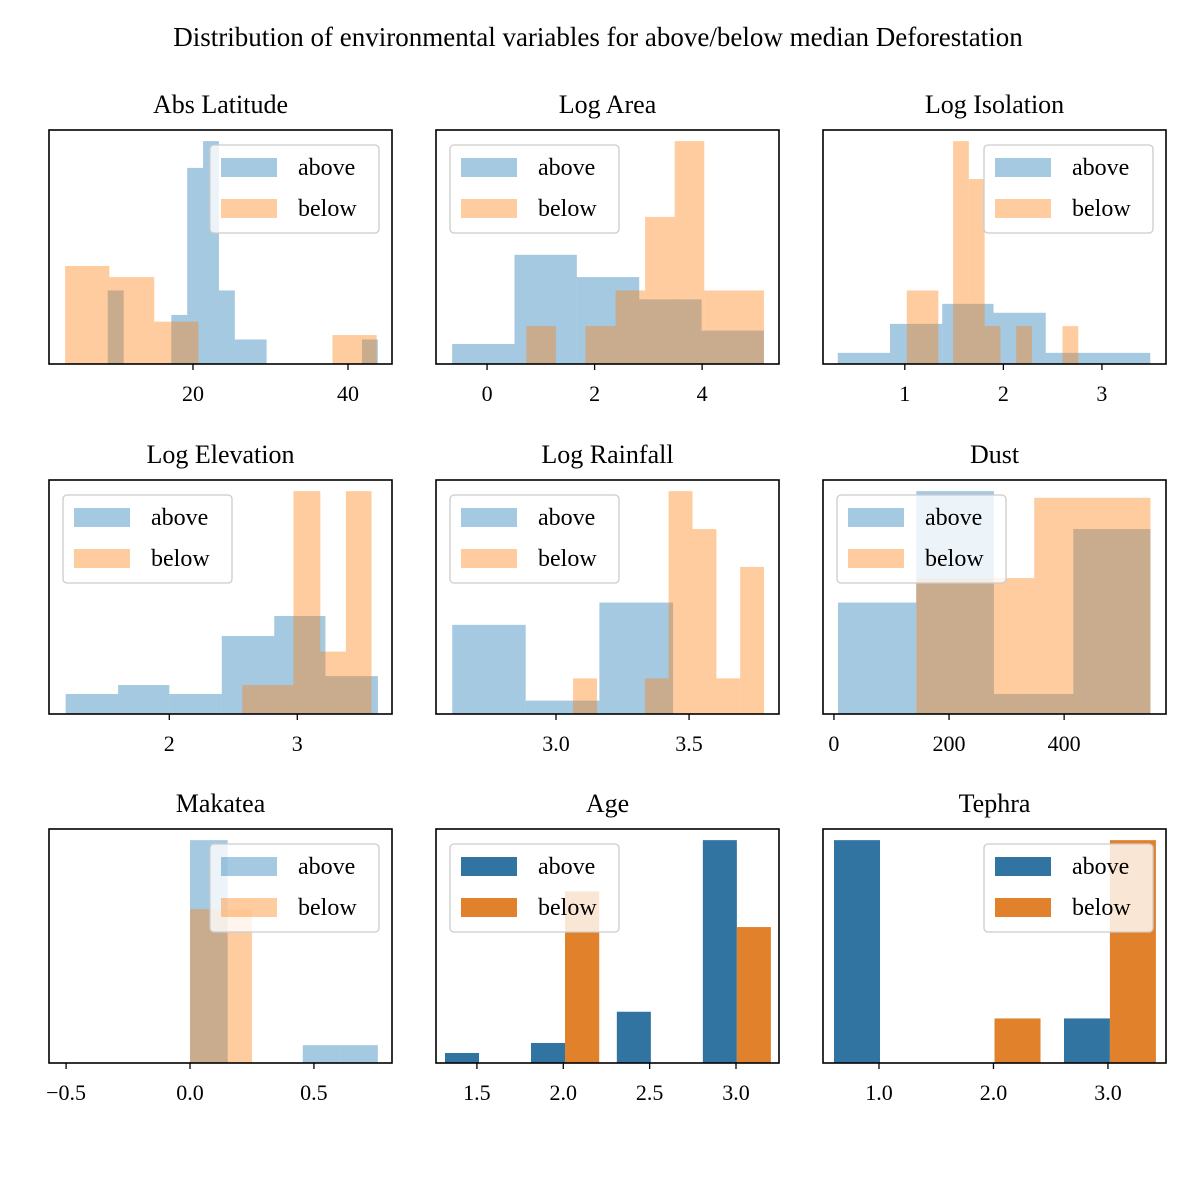 The width and height of the screenshot is (1200, 1200). I want to click on subplot: 3.0 3.5 Log Rainfall above below, so click(607, 598).